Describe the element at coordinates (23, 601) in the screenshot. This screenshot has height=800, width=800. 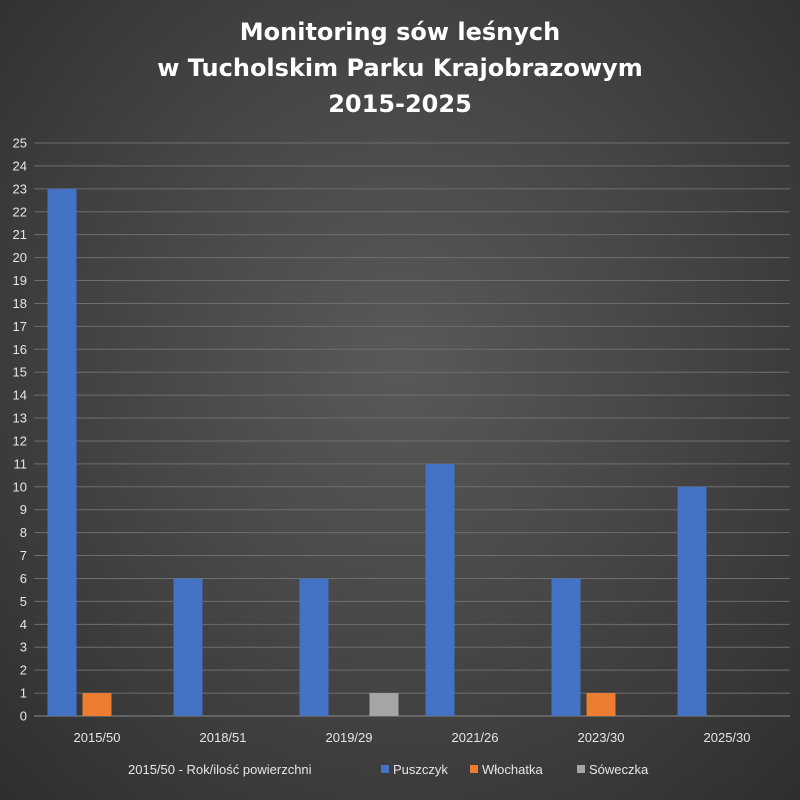
I see `y-tick-label: 5` at that location.